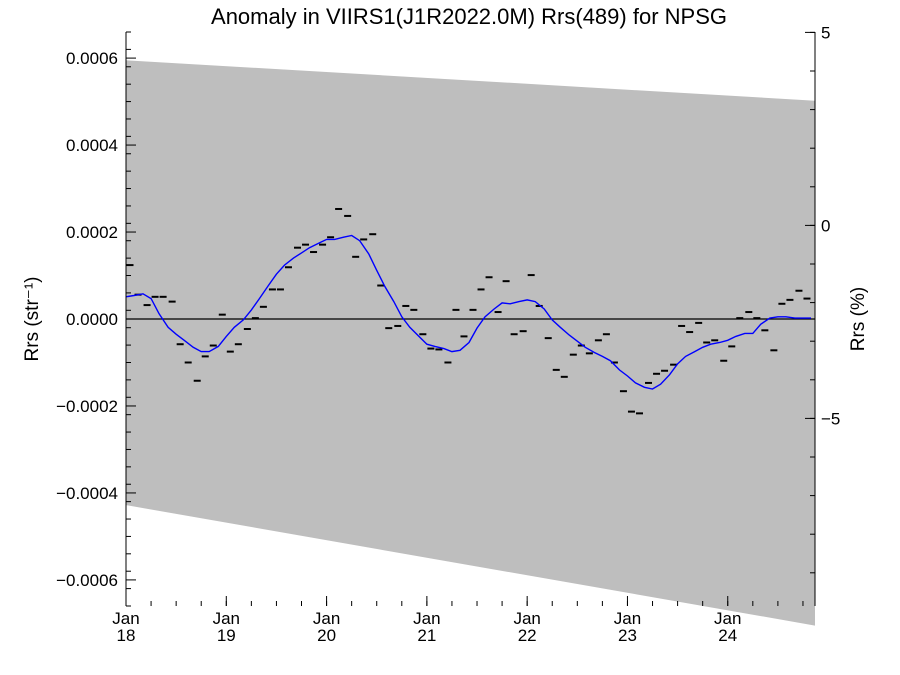  I want to click on x-tick-label-year: 24, so click(727, 635).